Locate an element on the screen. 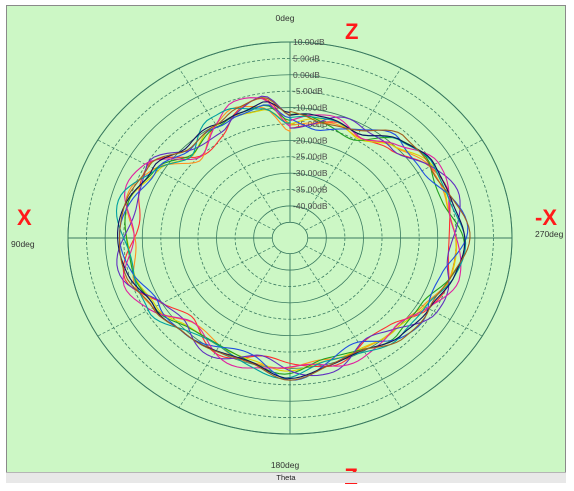  angle-label-right: 270deg is located at coordinates (549, 234).